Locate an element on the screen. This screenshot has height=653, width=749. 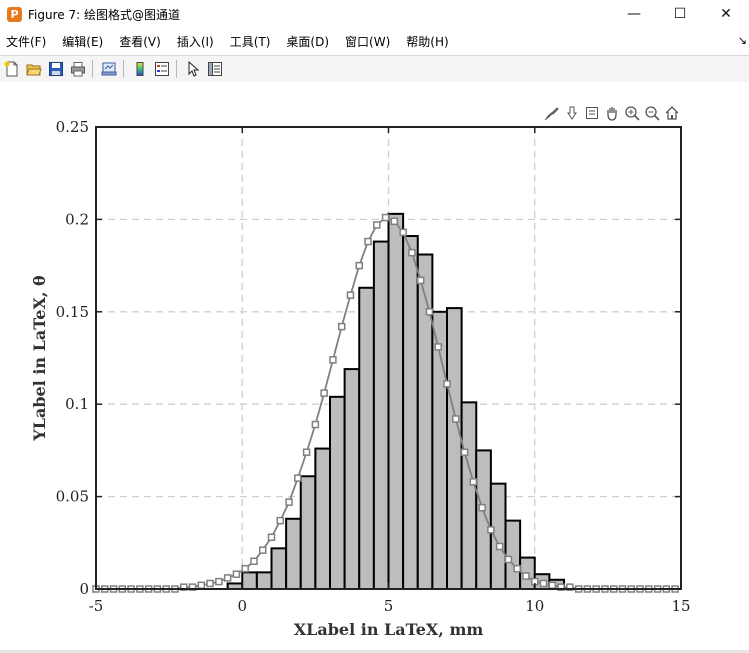
figure-toolbar is located at coordinates (374, 69).